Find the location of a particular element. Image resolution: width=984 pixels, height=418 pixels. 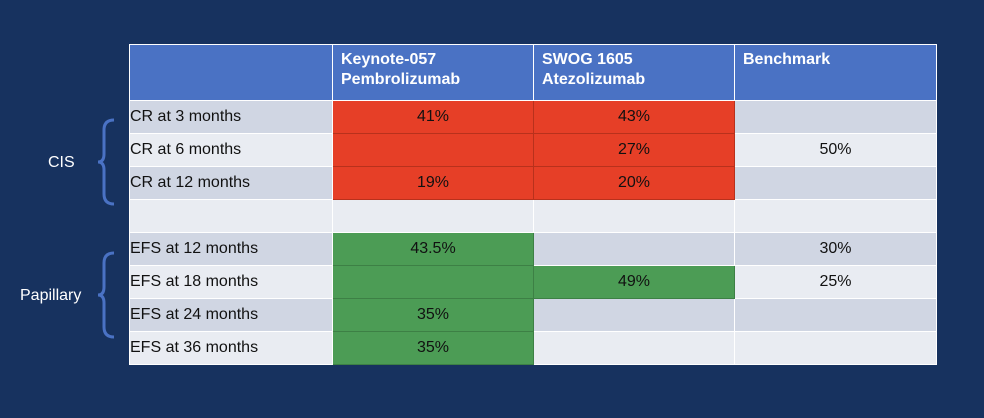

row-label: EFS at 36 months is located at coordinates (231, 348).